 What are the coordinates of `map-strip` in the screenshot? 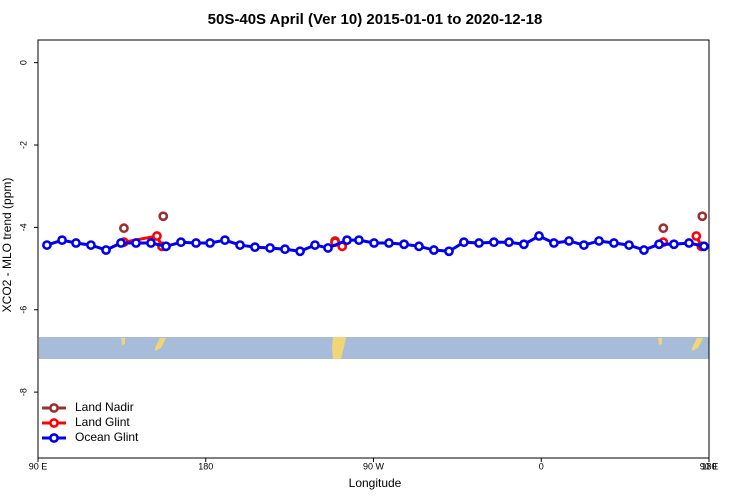 It's located at (374, 348).